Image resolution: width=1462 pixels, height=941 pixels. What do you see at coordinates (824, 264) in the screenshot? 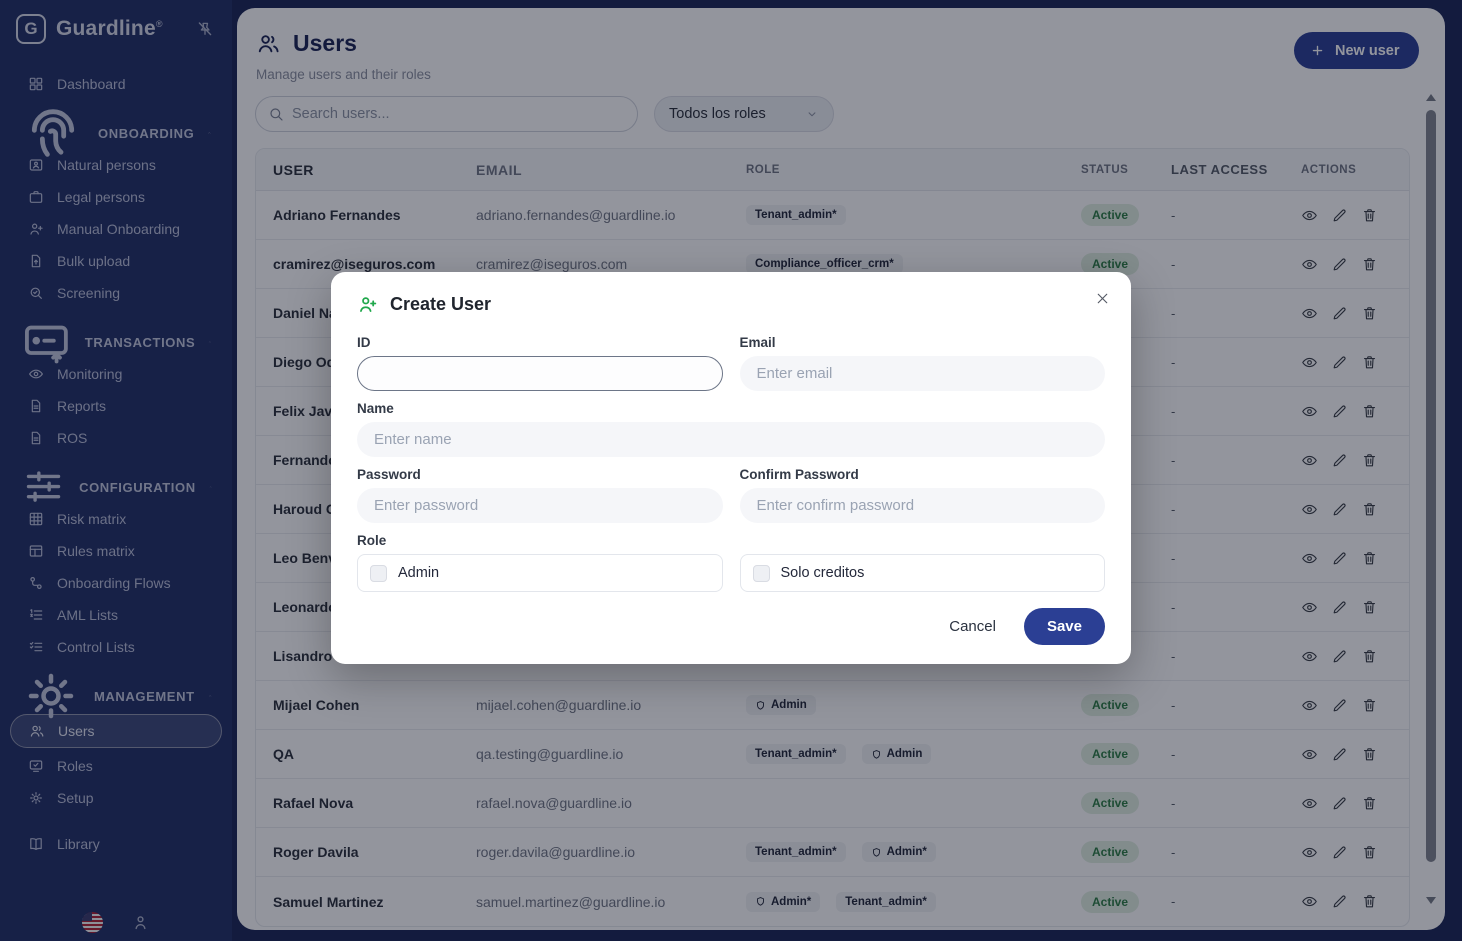
I see `role-chip: Compliance_officer_crm*` at bounding box center [824, 264].